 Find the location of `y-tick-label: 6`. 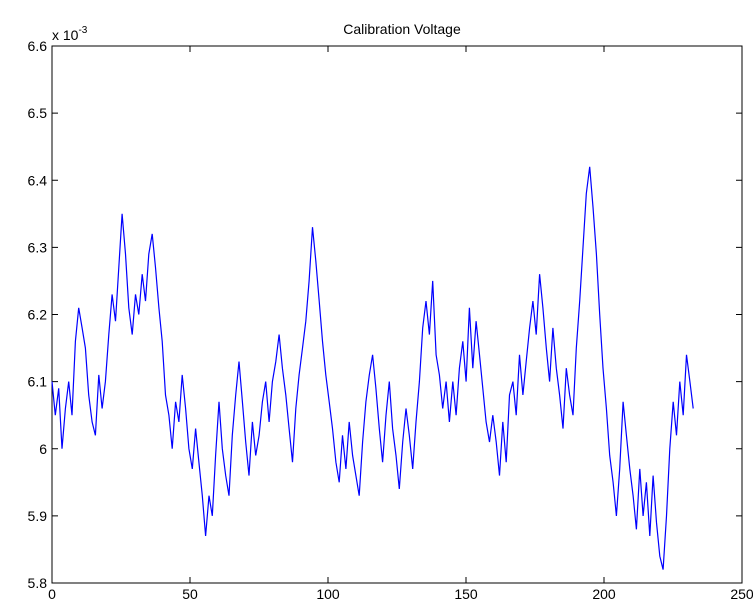

y-tick-label: 6 is located at coordinates (43, 449).